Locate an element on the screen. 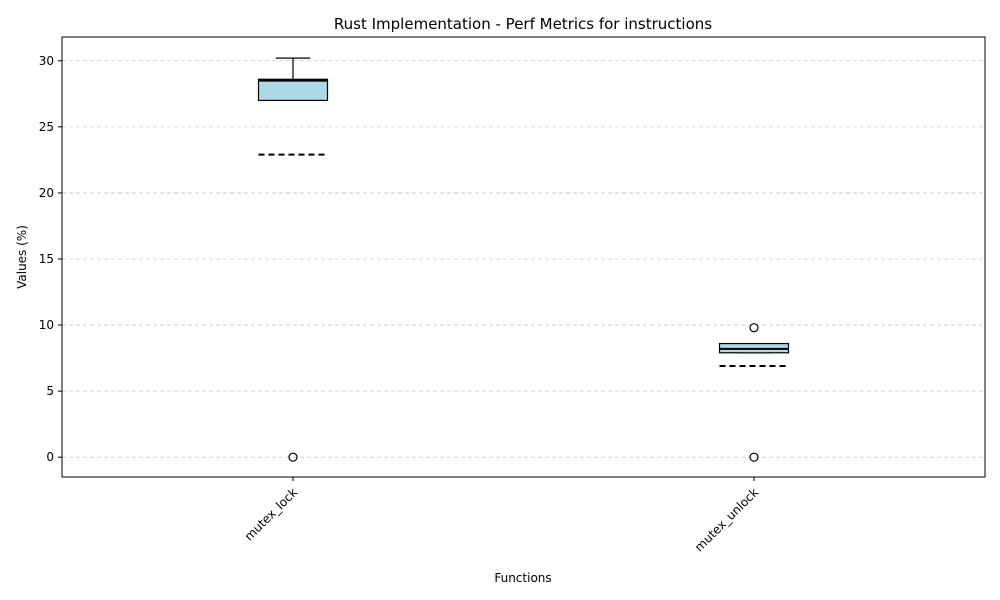 This screenshot has width=1000, height=600. x-tick-label: mutex_unlock is located at coordinates (726, 519).